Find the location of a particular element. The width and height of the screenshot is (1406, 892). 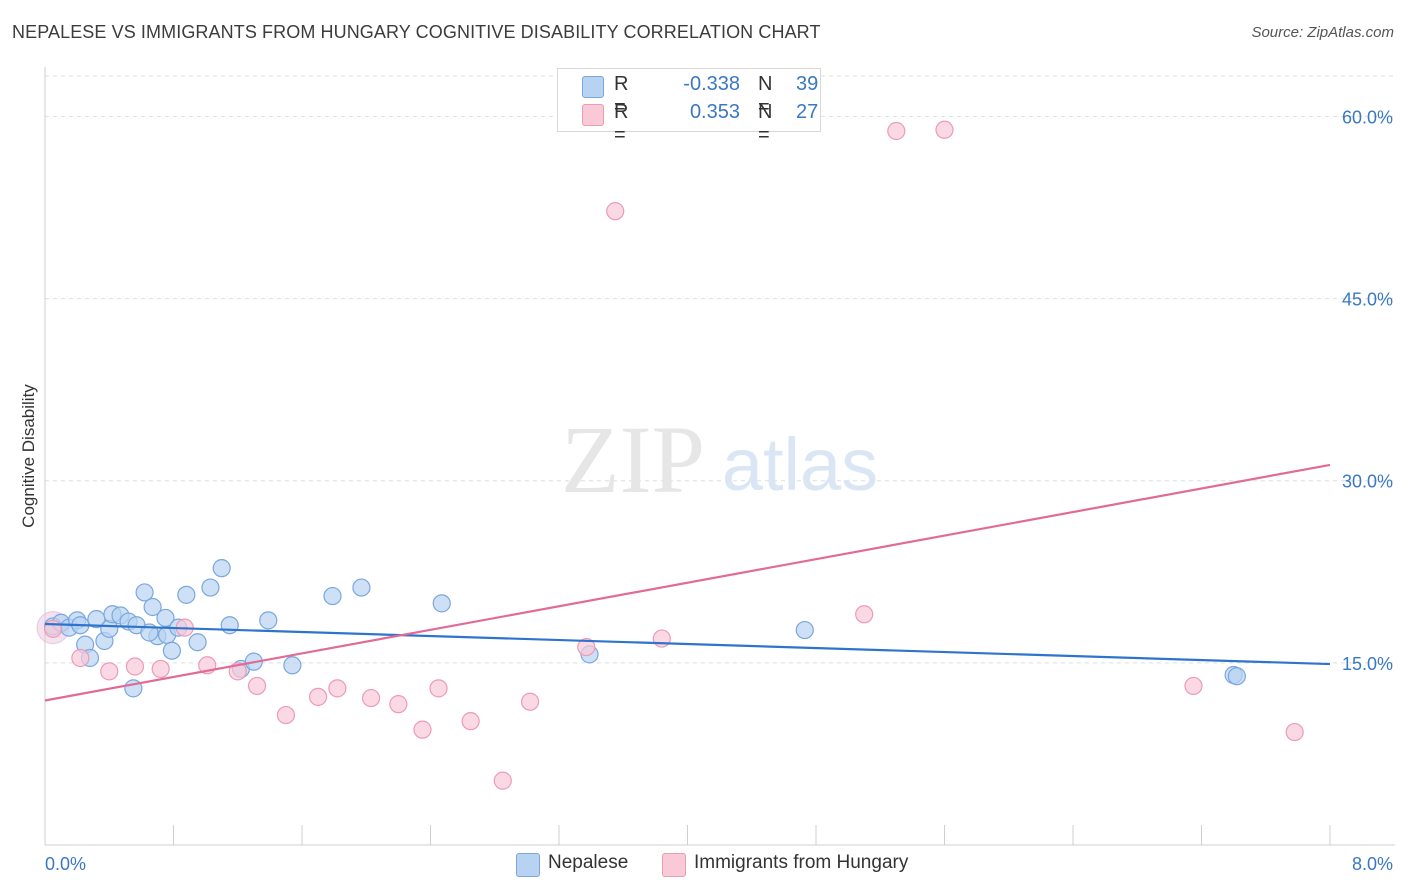

y-axis-label: Cognitive Disability is located at coordinates (28, 456).